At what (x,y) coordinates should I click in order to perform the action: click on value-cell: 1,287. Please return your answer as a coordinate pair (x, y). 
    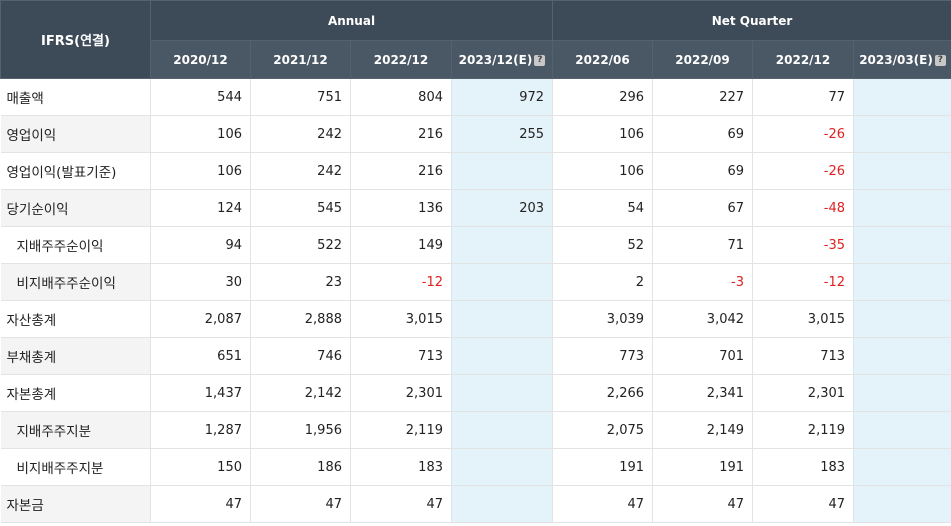
    Looking at the image, I should click on (200, 430).